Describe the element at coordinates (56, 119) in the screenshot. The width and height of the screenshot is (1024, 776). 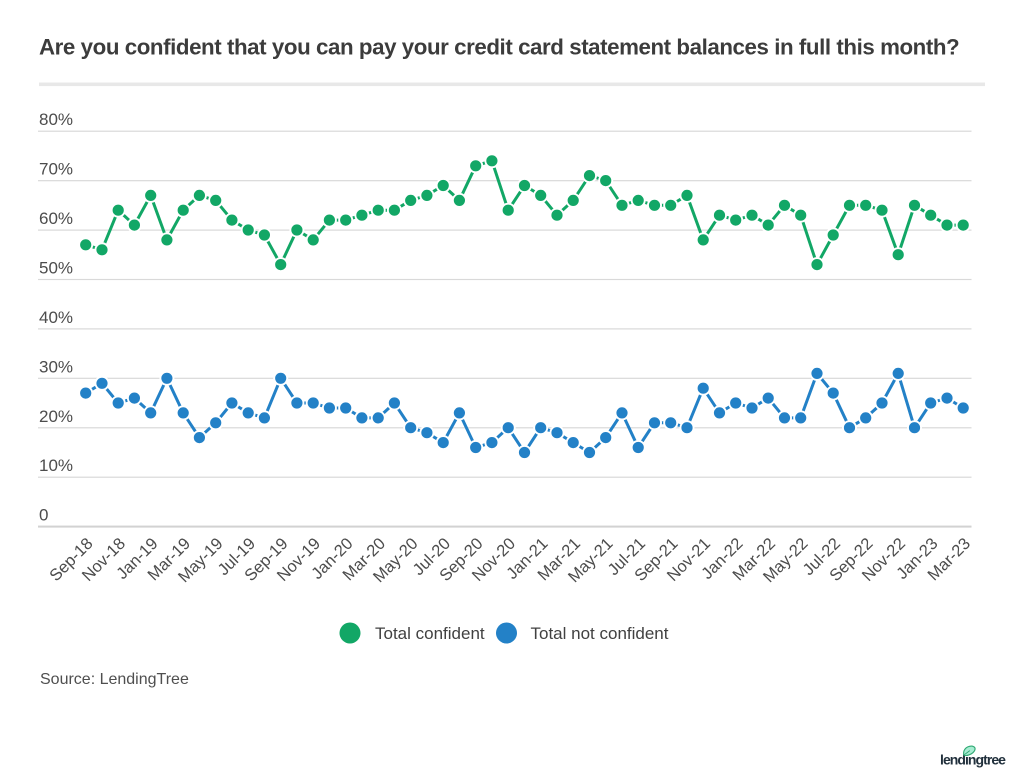
I see `svg-text: 80%` at that location.